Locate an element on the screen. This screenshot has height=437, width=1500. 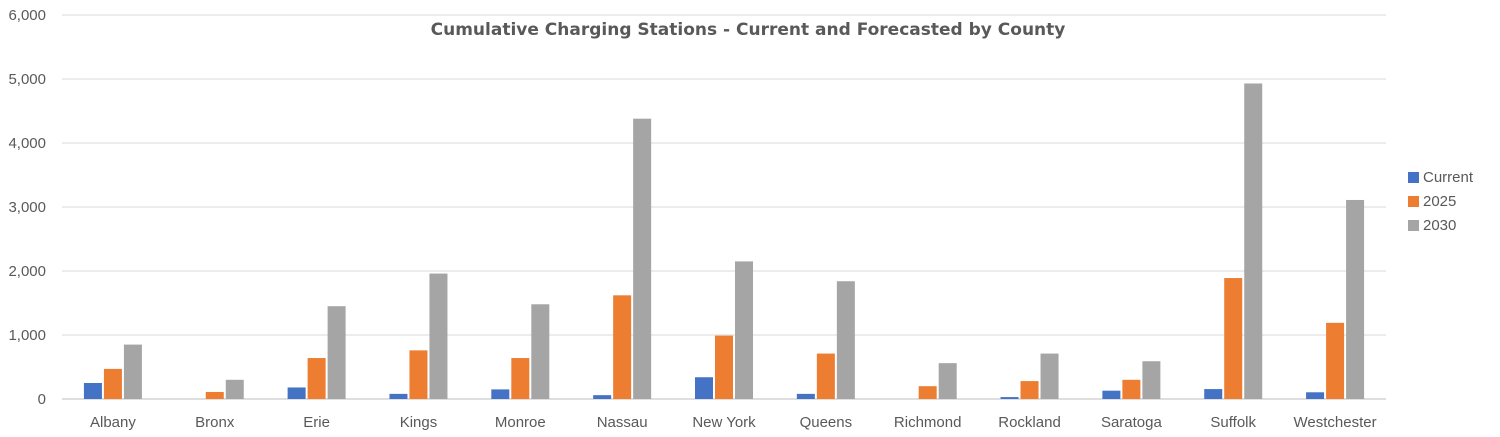
x-category-label: Nassau is located at coordinates (622, 422).